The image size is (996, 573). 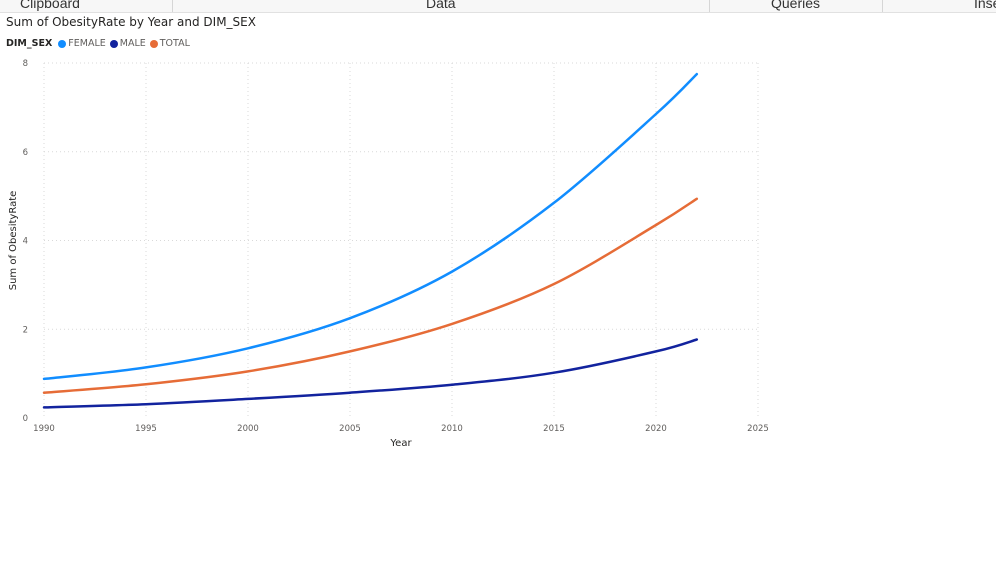 I want to click on ribbon-group-data: Data, so click(x=441, y=5).